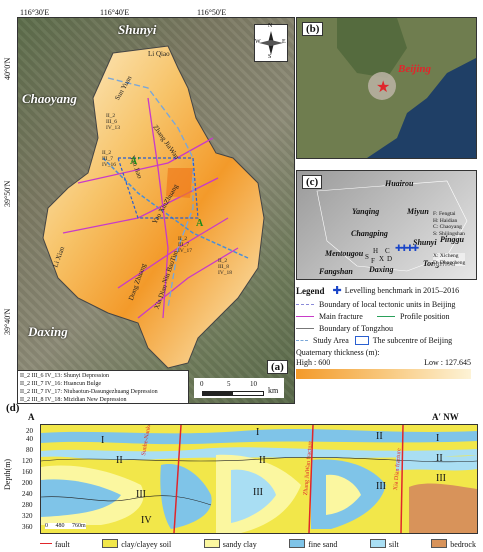  Describe the element at coordinates (137, 29) in the screenshot. I see `district-shunyi: Shunyi` at that location.